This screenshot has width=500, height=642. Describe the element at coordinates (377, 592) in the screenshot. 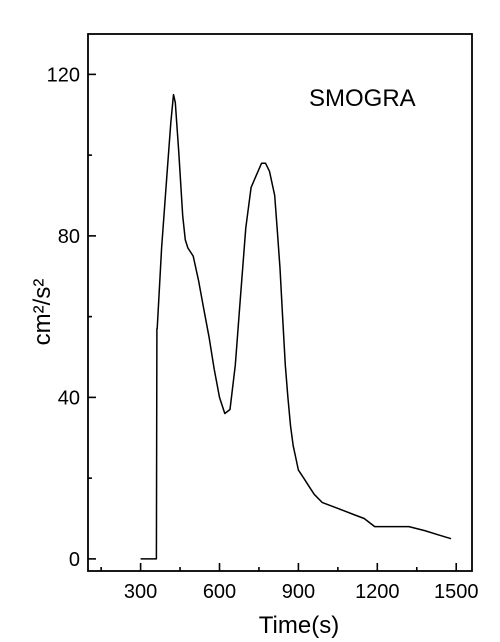

I see `x-tick-label: 1200` at that location.